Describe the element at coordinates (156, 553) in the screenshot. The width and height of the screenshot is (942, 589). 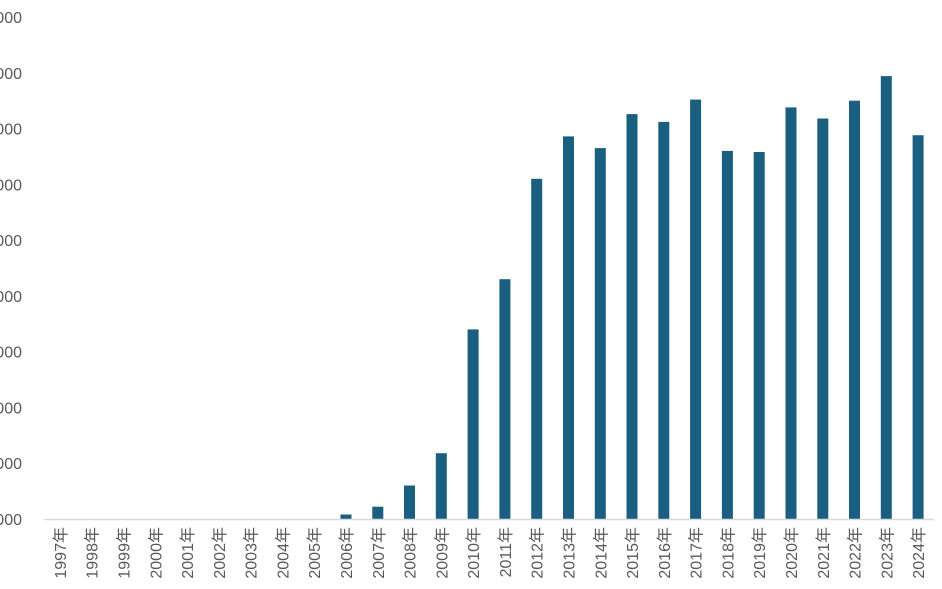
I see `x-tick-label: 2000年` at that location.